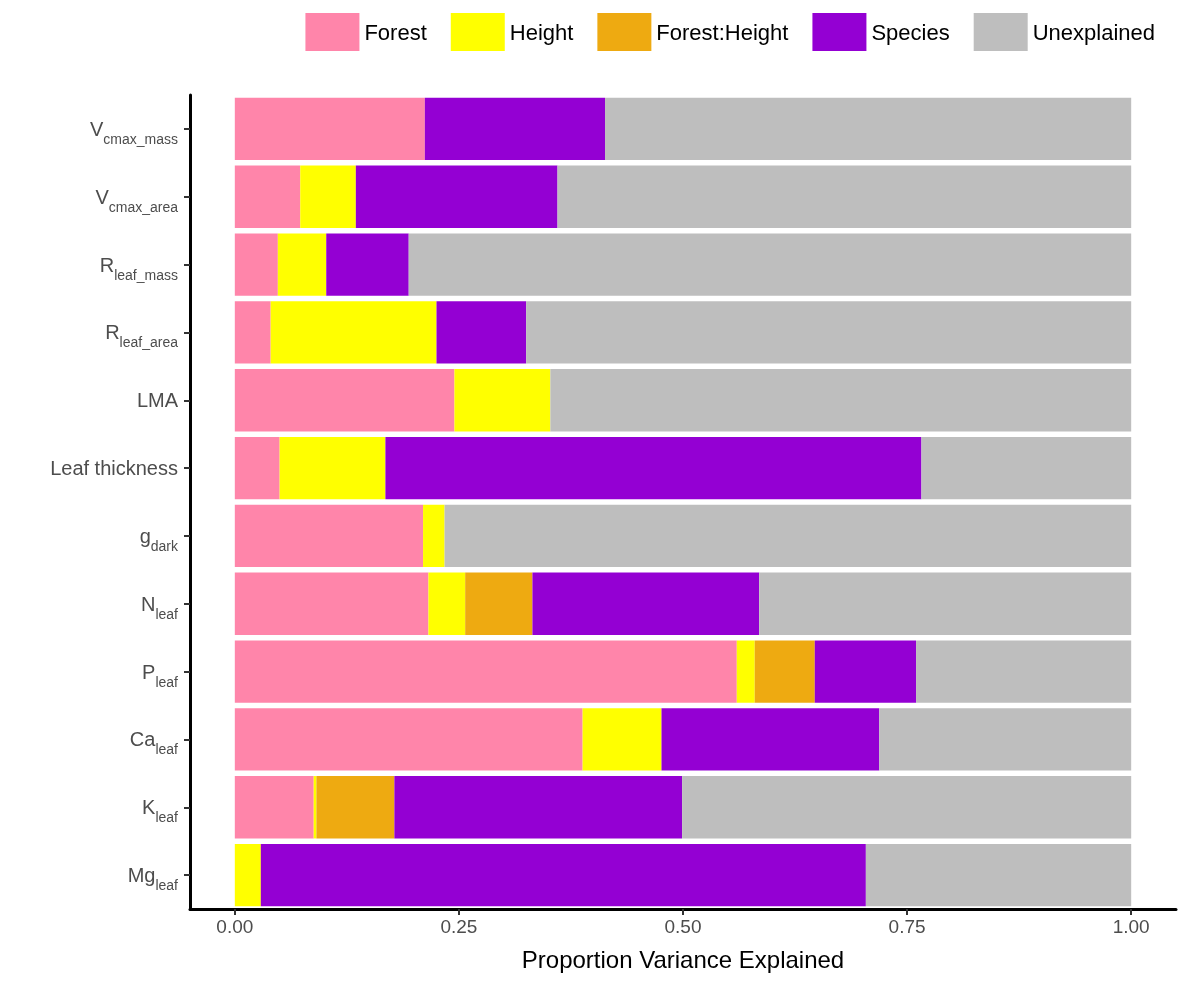 This screenshot has width=1180, height=994. Describe the element at coordinates (142, 336) in the screenshot. I see `y-tick-label: R$_{leaf_area}$` at that location.